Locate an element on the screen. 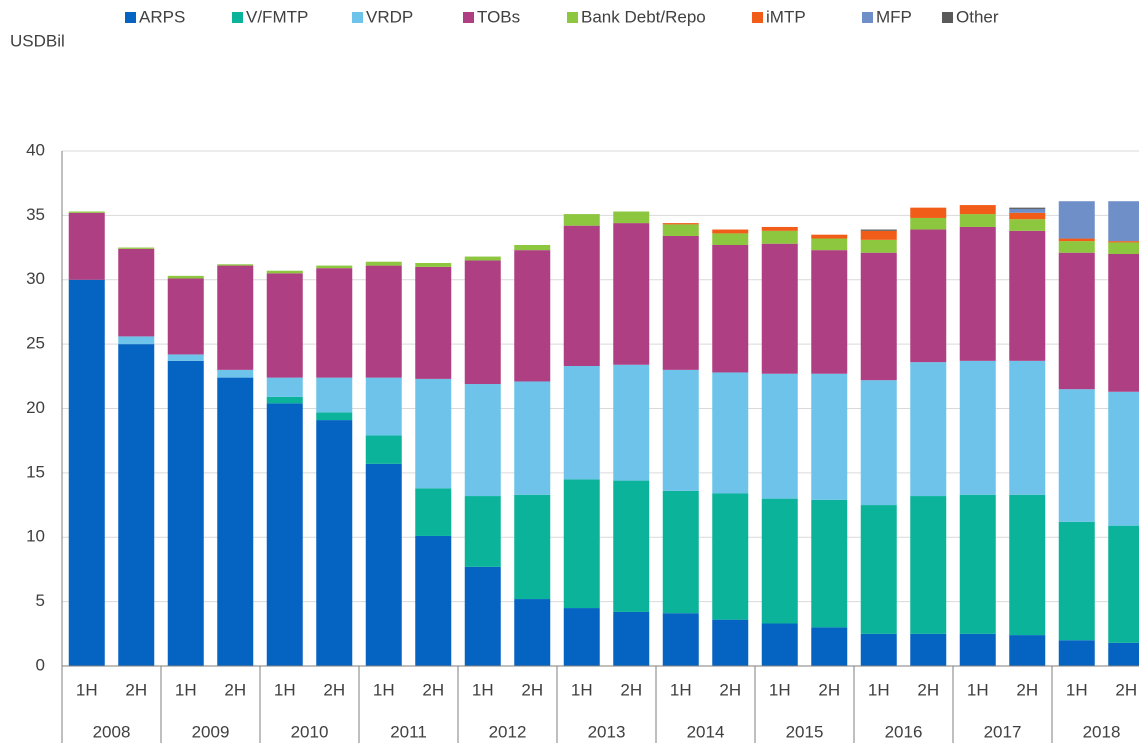 This screenshot has width=1139, height=743. y-tick-label: 40 is located at coordinates (35, 149).